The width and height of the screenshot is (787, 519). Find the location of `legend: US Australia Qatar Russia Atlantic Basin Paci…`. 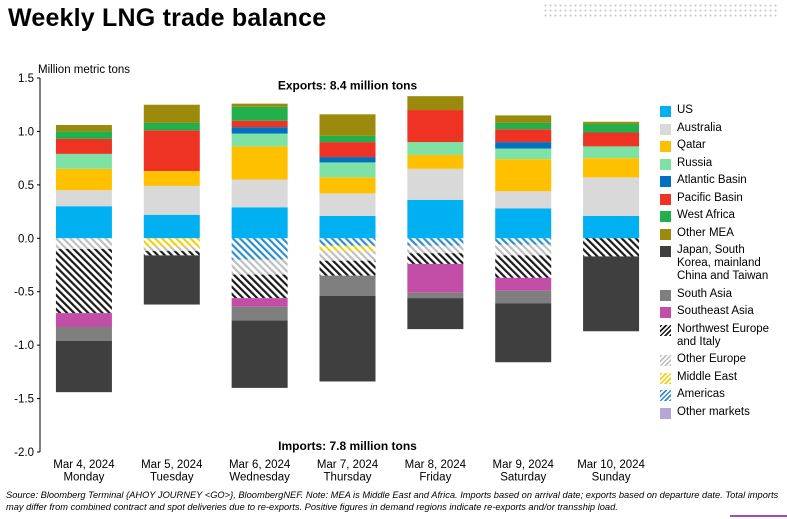

legend: US Australia Qatar Russia Atlantic Basin Paci… is located at coordinates (722, 263).